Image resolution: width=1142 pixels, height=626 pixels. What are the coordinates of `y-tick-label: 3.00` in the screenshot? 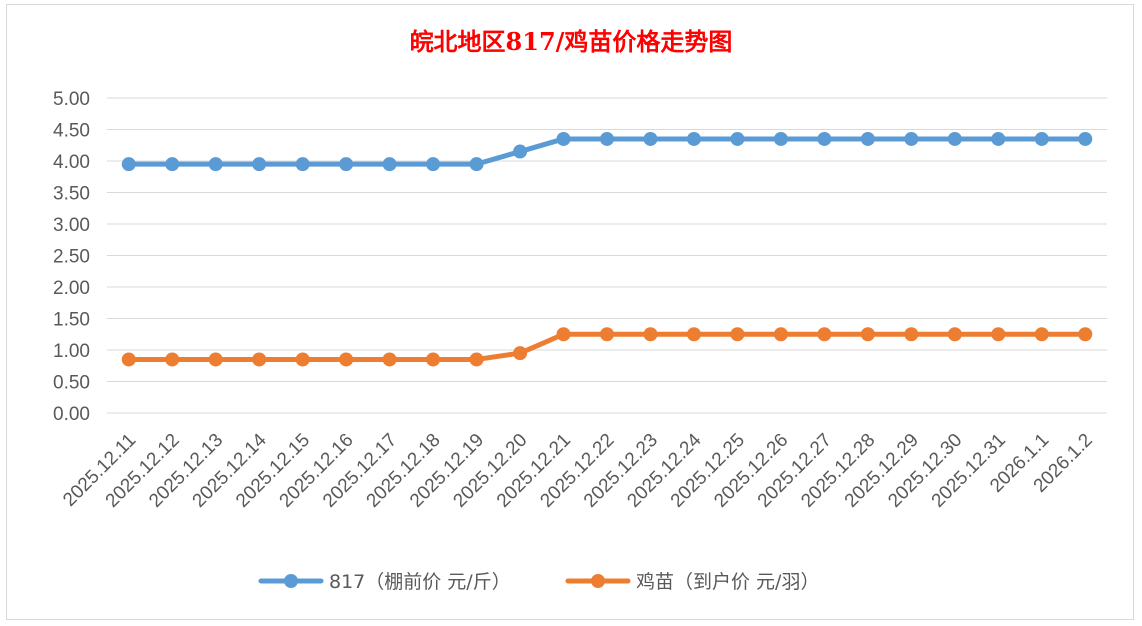 It's located at (71, 225).